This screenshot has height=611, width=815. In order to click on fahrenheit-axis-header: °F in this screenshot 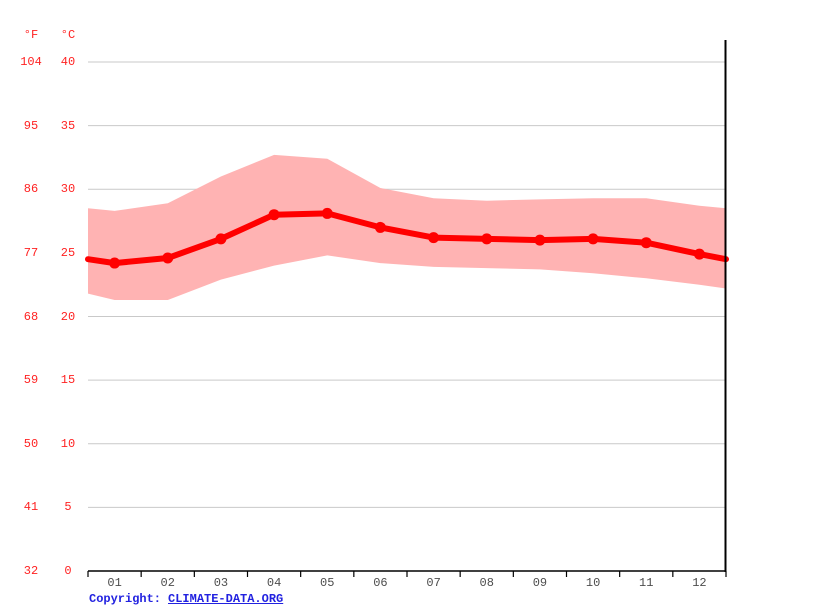, I will do `click(31, 35)`.